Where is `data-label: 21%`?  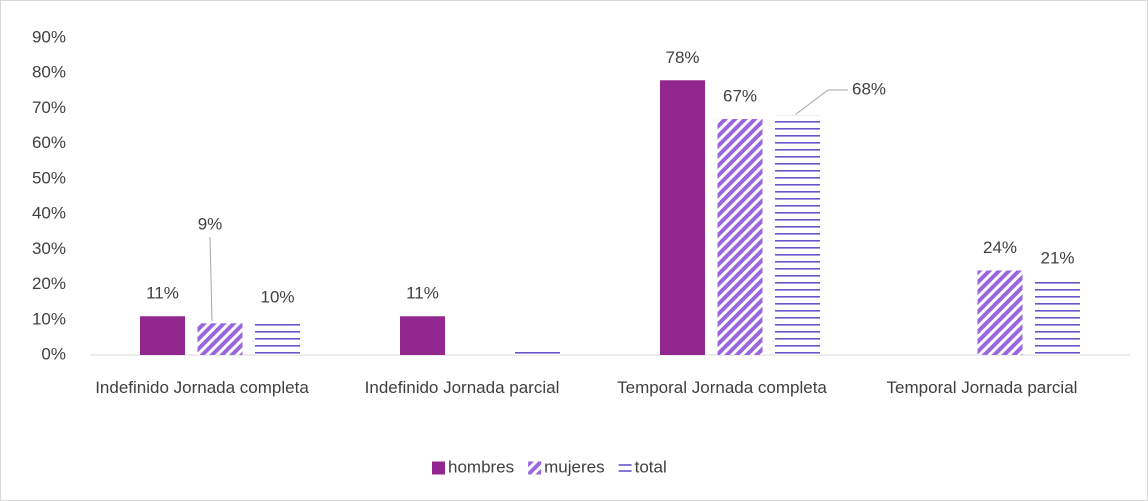 data-label: 21% is located at coordinates (1057, 258).